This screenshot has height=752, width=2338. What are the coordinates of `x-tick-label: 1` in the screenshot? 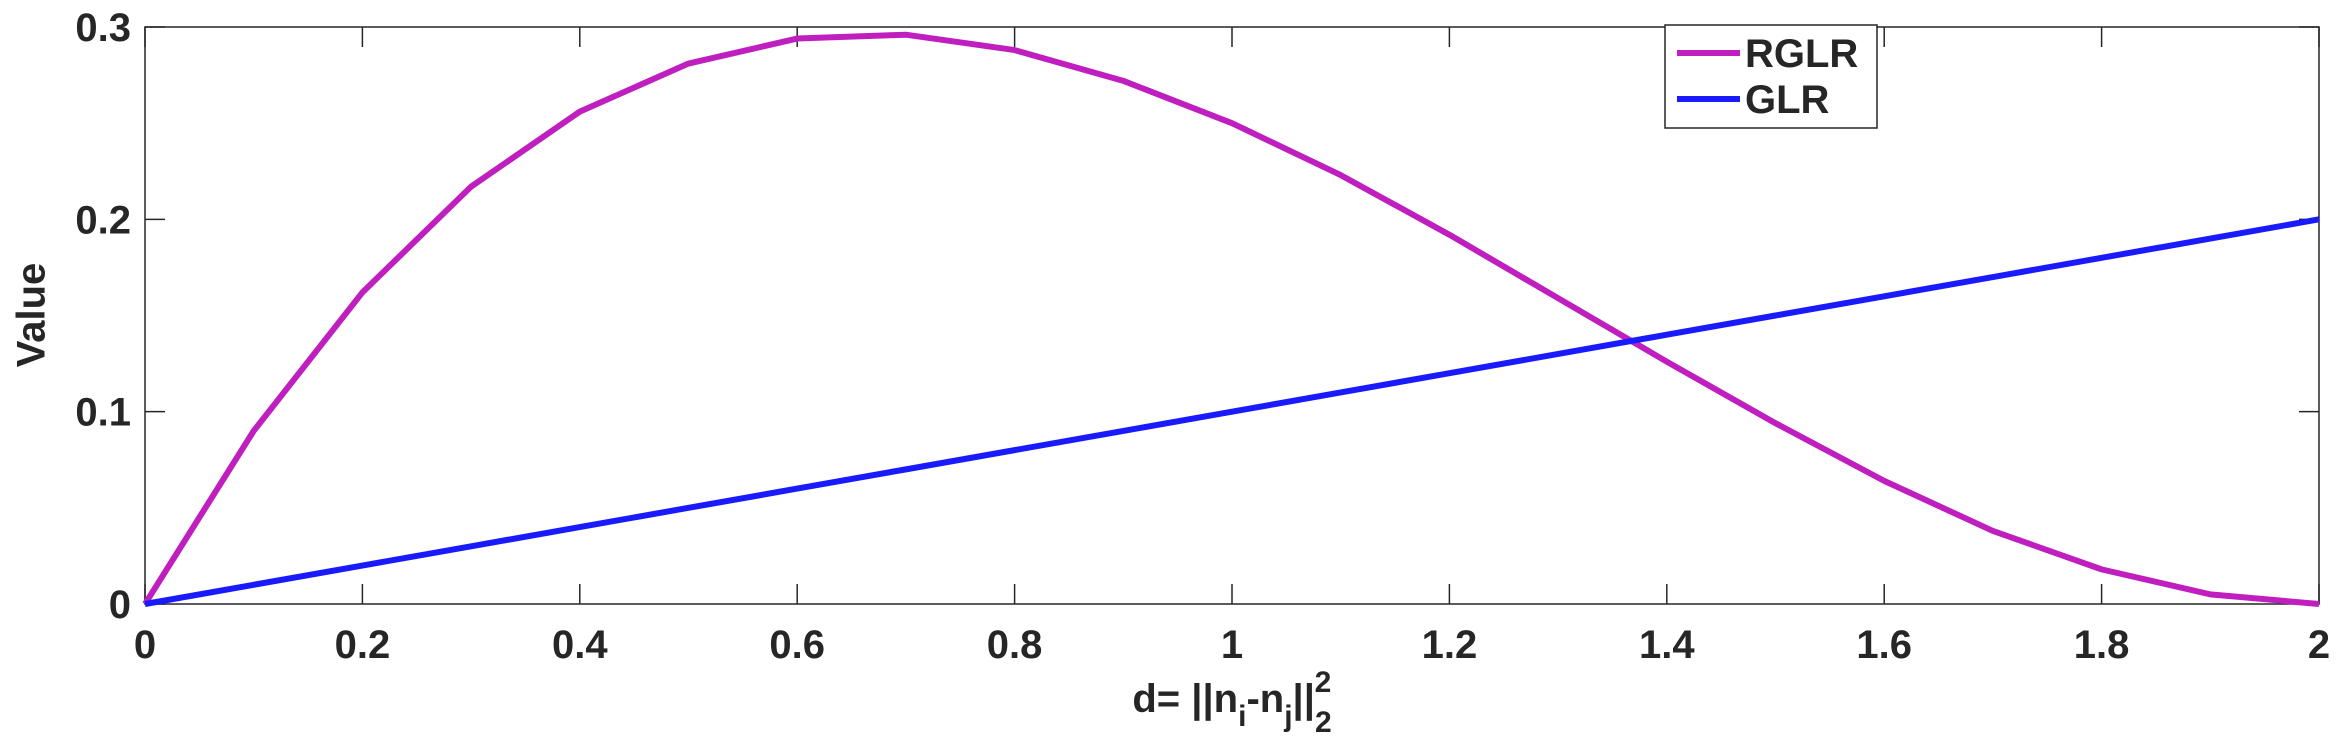 It's located at (1232, 645).